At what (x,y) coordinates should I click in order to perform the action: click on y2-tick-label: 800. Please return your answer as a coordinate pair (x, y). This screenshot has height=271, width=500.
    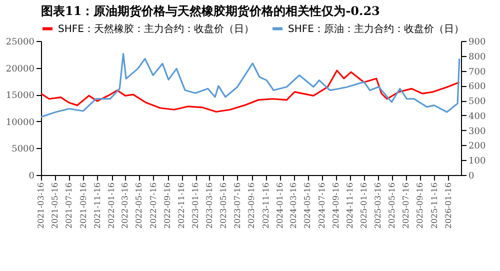
    Looking at the image, I should click on (477, 57).